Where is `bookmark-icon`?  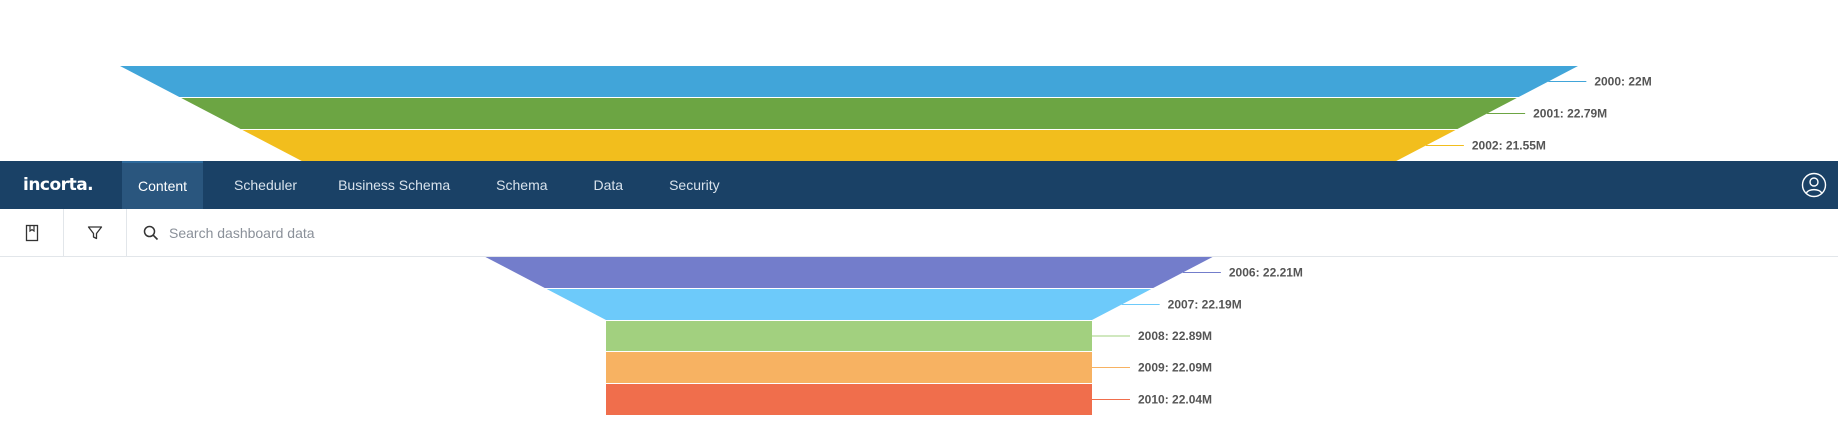 bookmark-icon is located at coordinates (31, 232).